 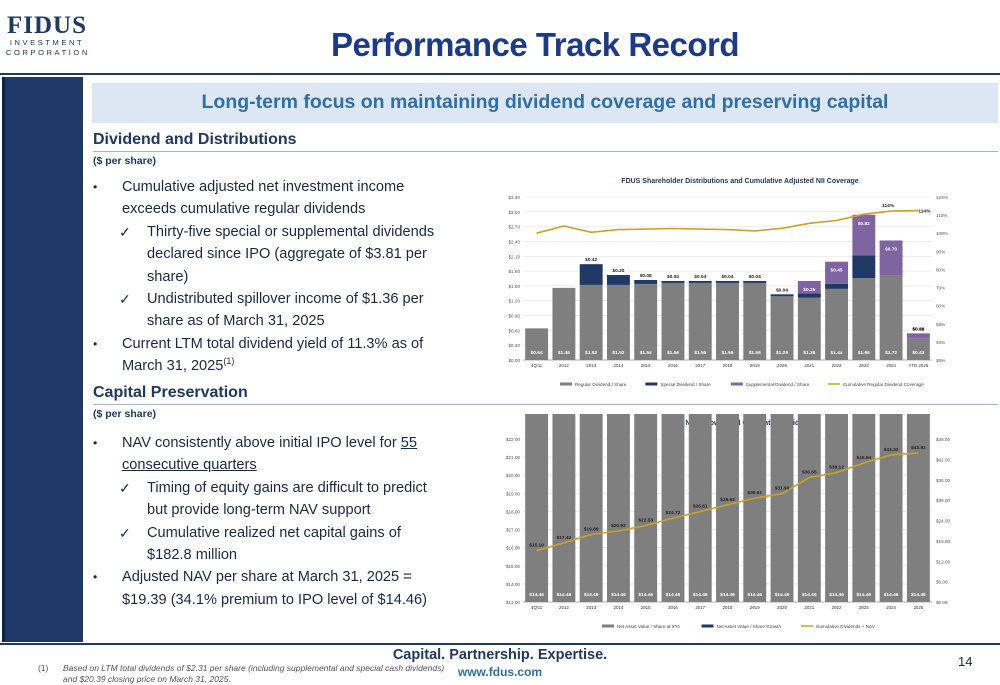 What do you see at coordinates (754, 493) in the screenshot?
I see `line-data-label: $30.61` at bounding box center [754, 493].